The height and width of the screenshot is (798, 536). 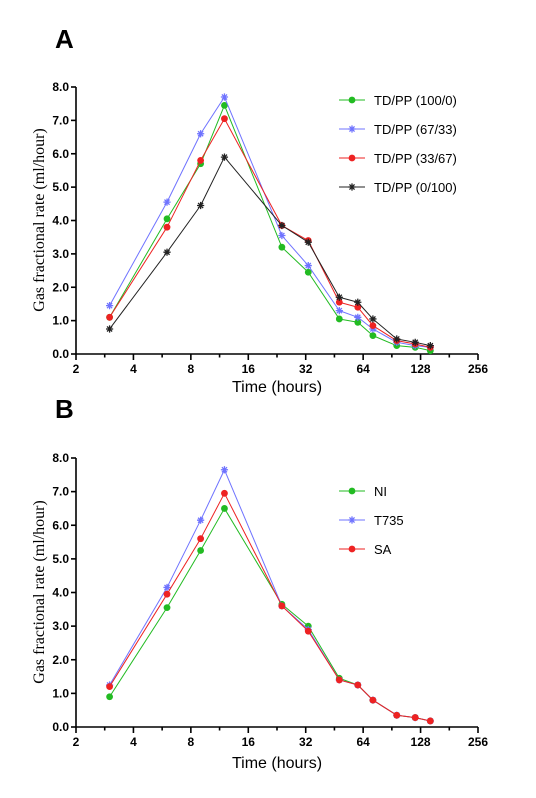 I want to click on y-tick-label: 8.0, so click(x=60, y=87).